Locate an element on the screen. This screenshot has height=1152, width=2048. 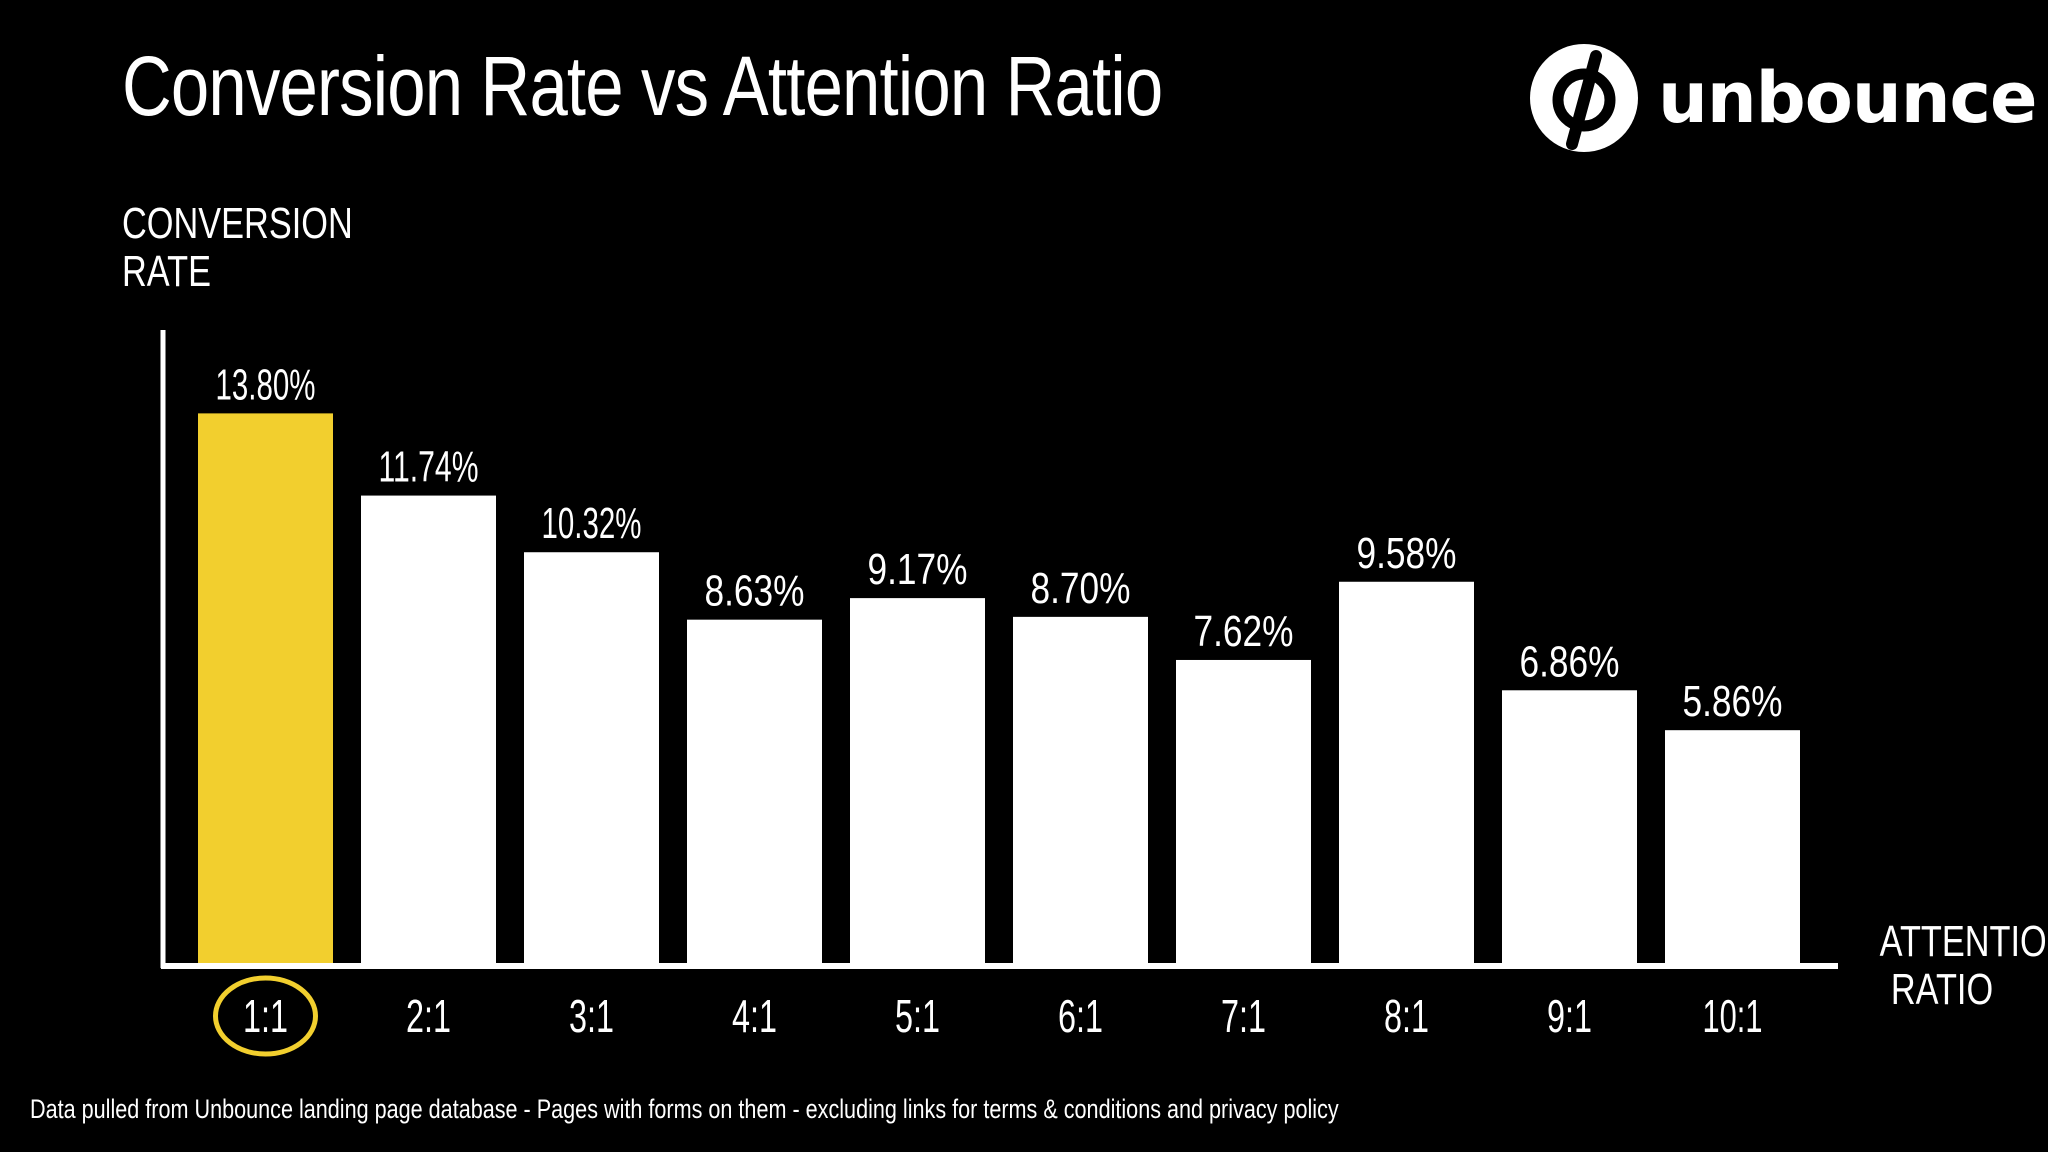
x-tick-label: 1:1 is located at coordinates (265, 1016).